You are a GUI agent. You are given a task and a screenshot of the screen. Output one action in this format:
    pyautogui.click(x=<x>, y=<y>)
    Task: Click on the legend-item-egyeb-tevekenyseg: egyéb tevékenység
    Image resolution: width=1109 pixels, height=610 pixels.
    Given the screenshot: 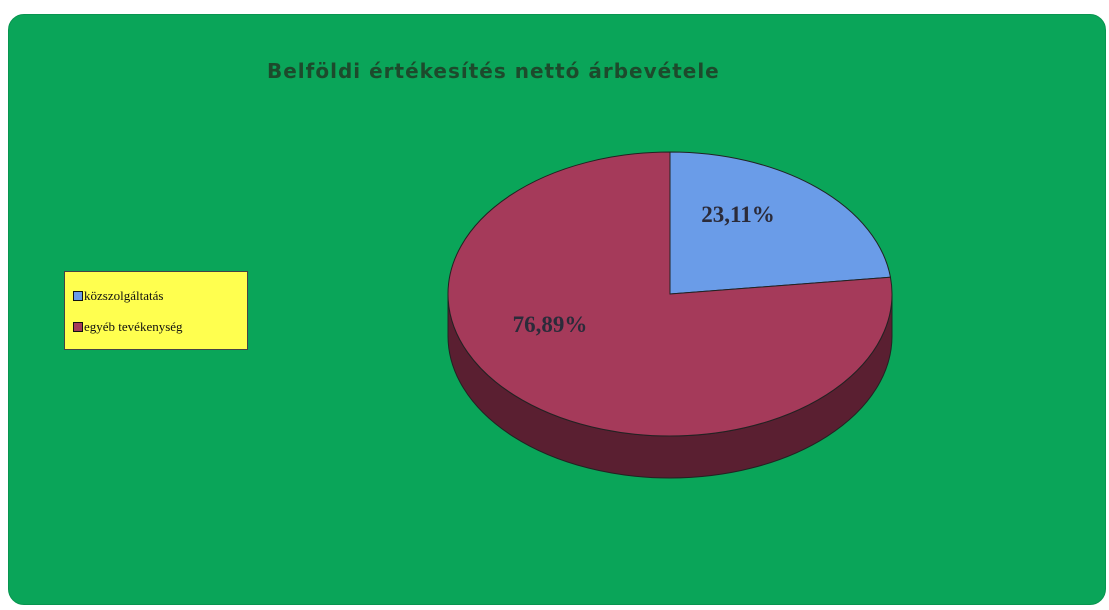 What is the action you would take?
    pyautogui.click(x=128, y=327)
    